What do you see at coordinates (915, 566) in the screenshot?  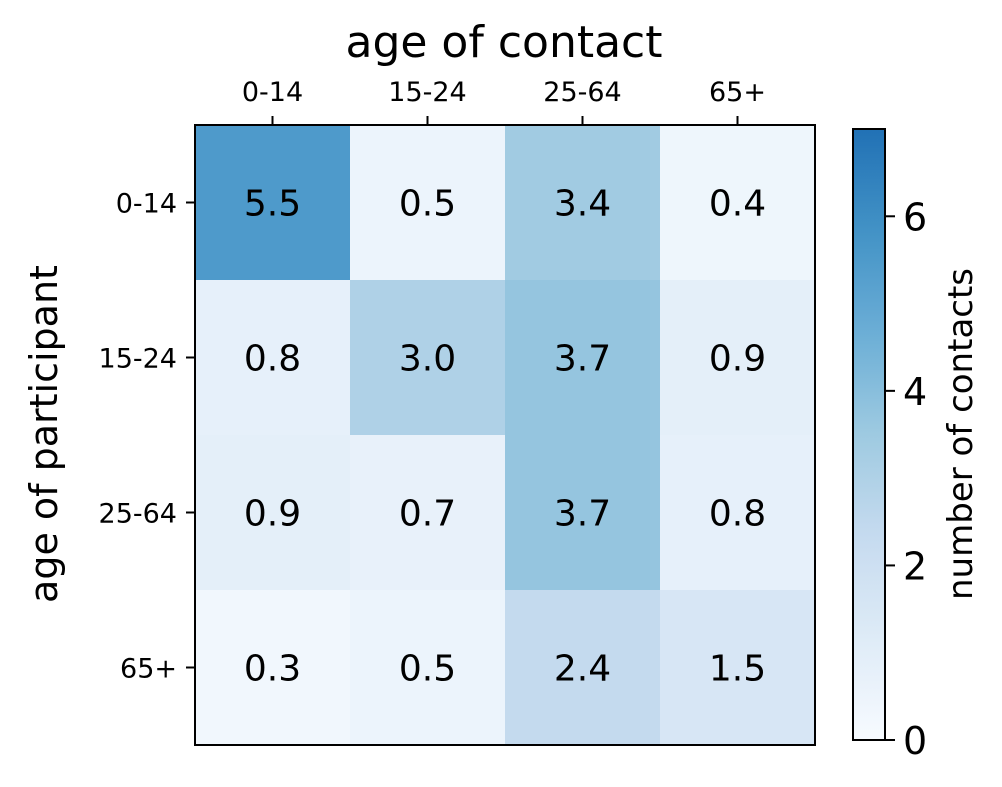 I see `colorbar-tick-label: 2` at bounding box center [915, 566].